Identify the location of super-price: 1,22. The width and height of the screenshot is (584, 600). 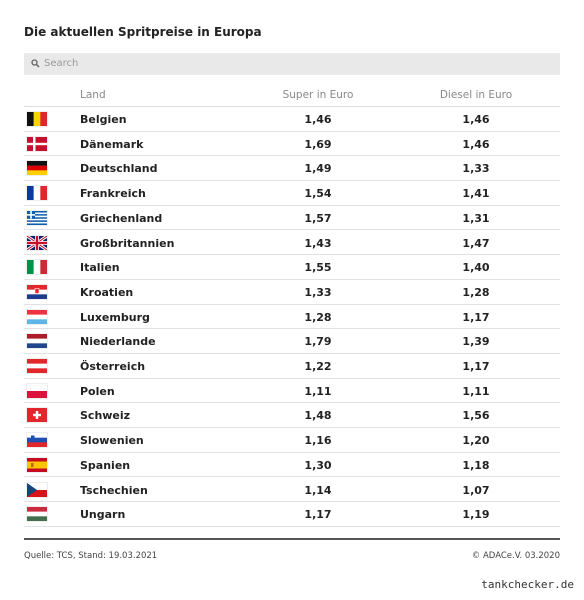
(318, 366).